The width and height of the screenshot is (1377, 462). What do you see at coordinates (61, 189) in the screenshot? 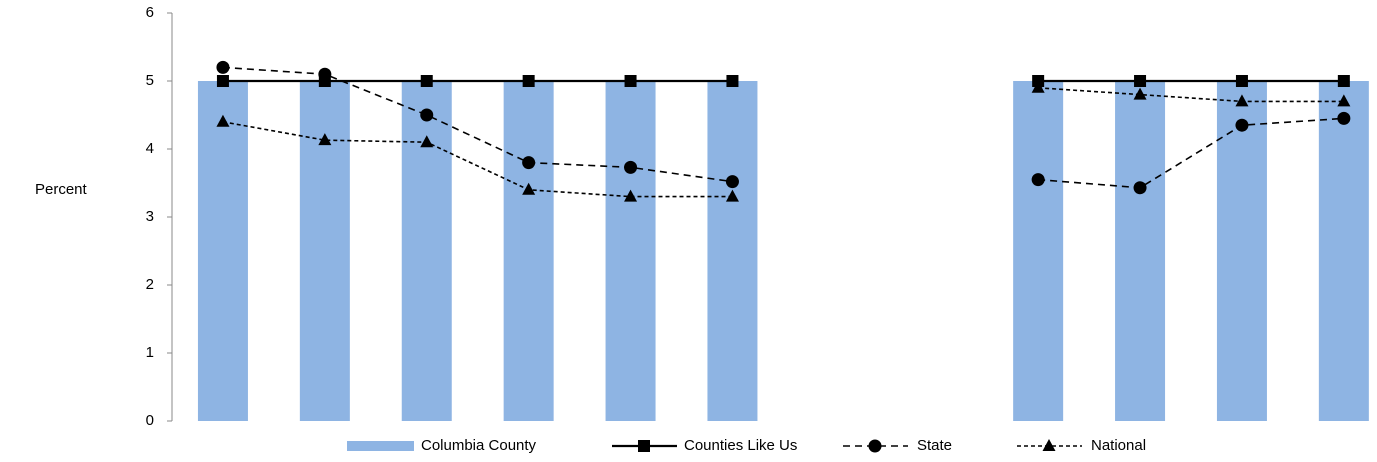
I see `y-axis-label: Percent` at bounding box center [61, 189].